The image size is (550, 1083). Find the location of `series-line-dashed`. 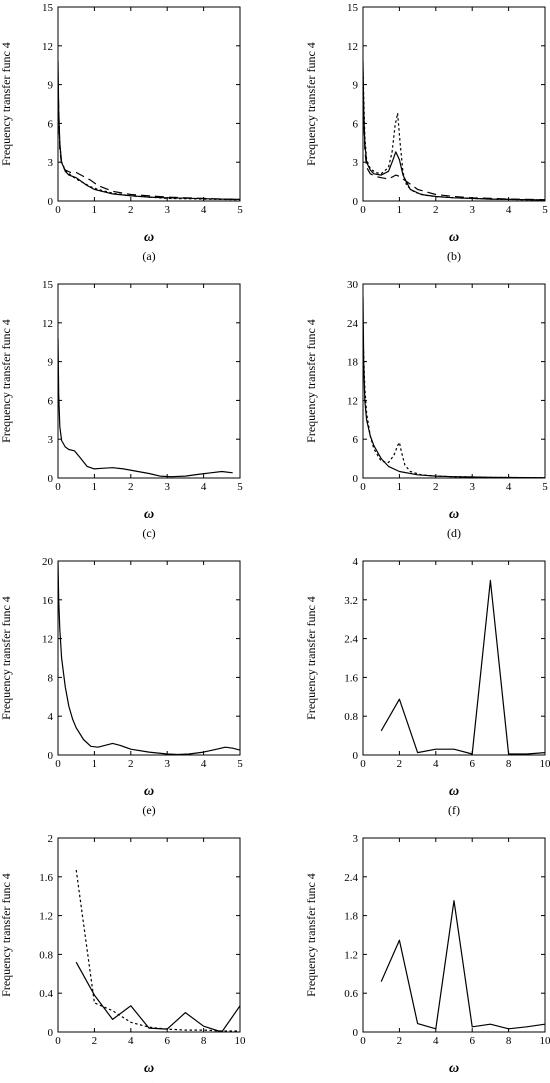

series-line-dashed is located at coordinates (454, 142).